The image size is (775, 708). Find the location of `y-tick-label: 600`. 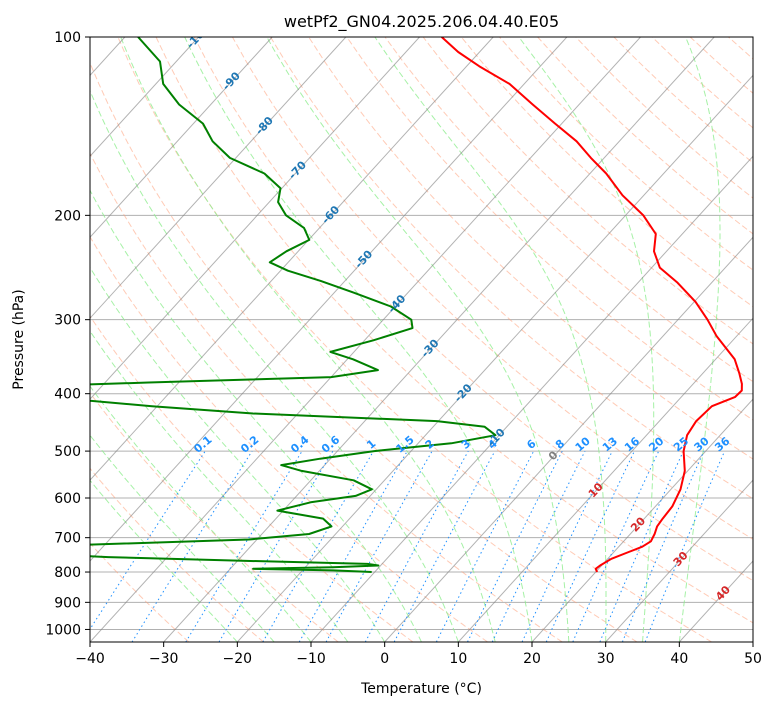

y-tick-label: 600 is located at coordinates (67, 499).